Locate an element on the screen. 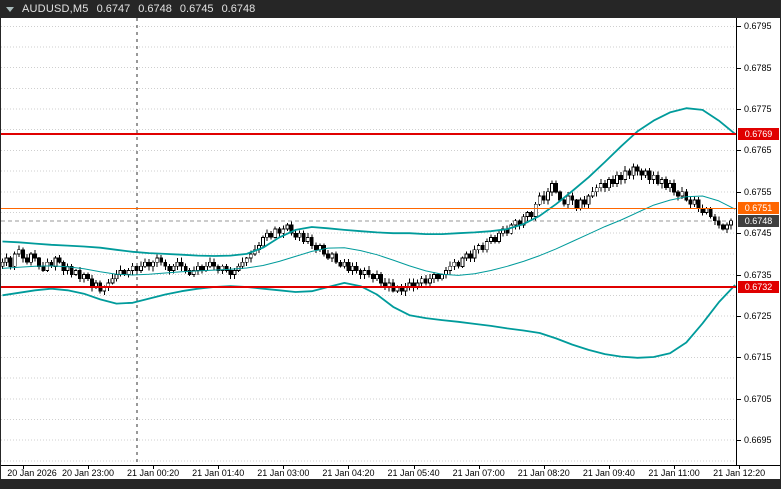 This screenshot has height=489, width=781. time-axis-label: 21 Jan 04:20 is located at coordinates (348, 473).